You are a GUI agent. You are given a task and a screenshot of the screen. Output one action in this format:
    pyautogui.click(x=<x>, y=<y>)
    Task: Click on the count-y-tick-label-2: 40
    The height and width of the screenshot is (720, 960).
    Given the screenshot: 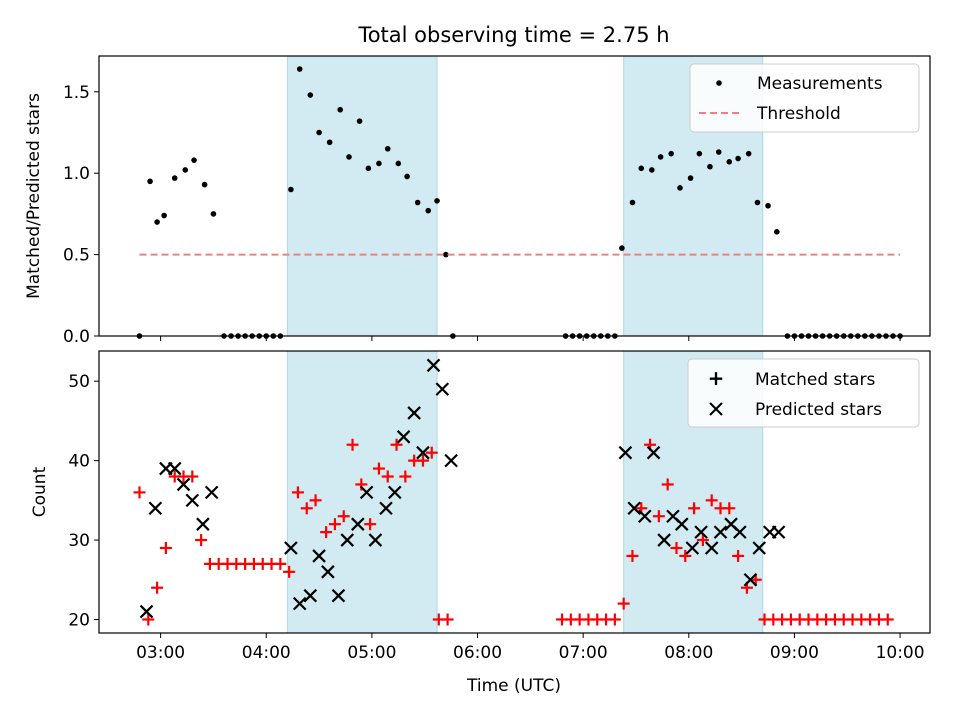 What is the action you would take?
    pyautogui.click(x=79, y=462)
    